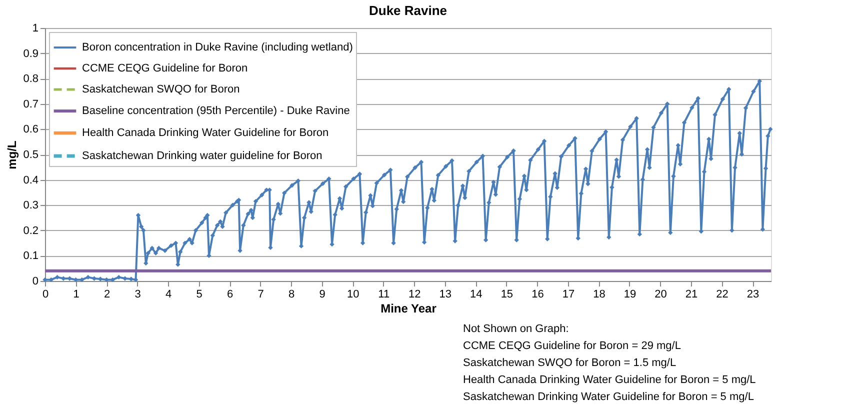 This screenshot has width=845, height=417. I want to click on x-tick-label: 16, so click(538, 294).